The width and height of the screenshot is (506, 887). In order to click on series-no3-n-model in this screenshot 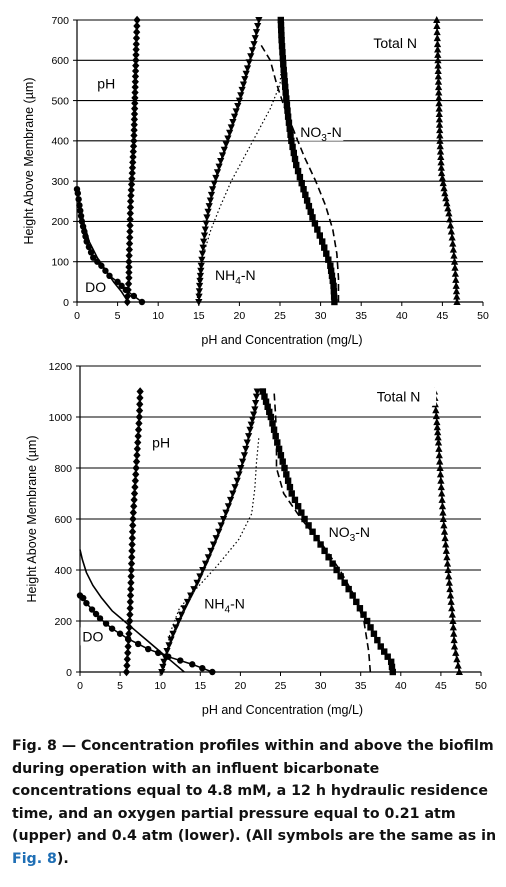, I will do `click(322, 532)`.